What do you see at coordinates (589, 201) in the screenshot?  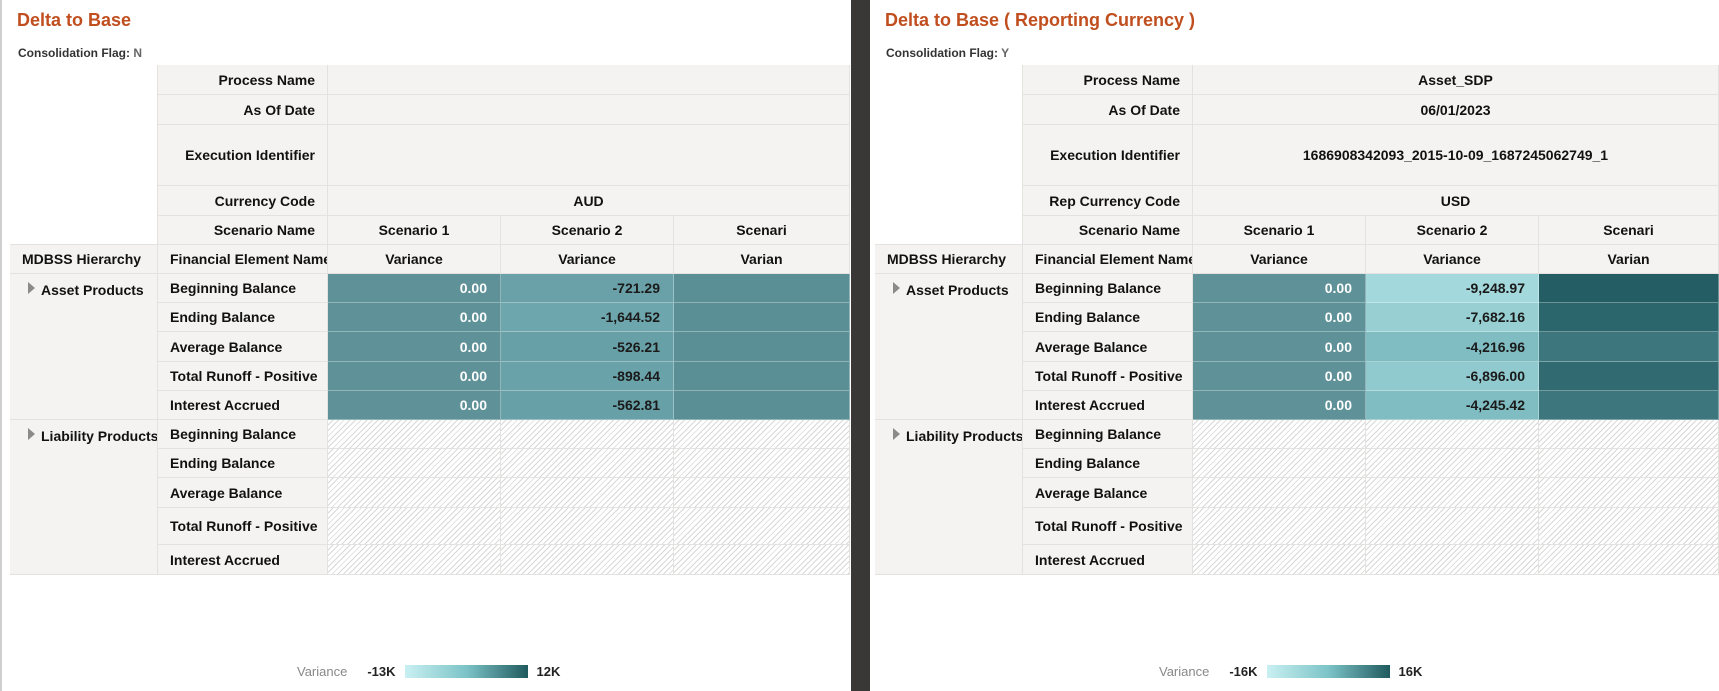 I see `currency-code-value: AUD` at bounding box center [589, 201].